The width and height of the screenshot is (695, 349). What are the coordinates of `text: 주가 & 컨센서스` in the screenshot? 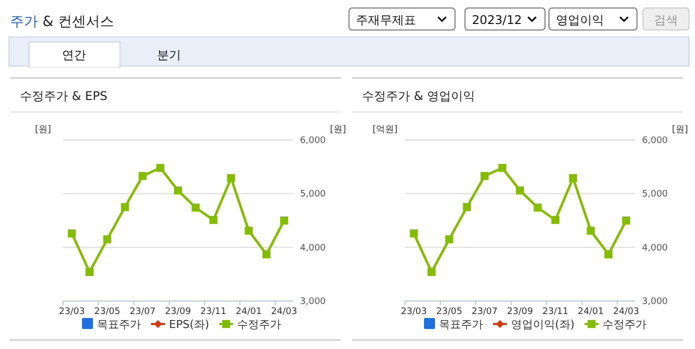 It's located at (62, 22).